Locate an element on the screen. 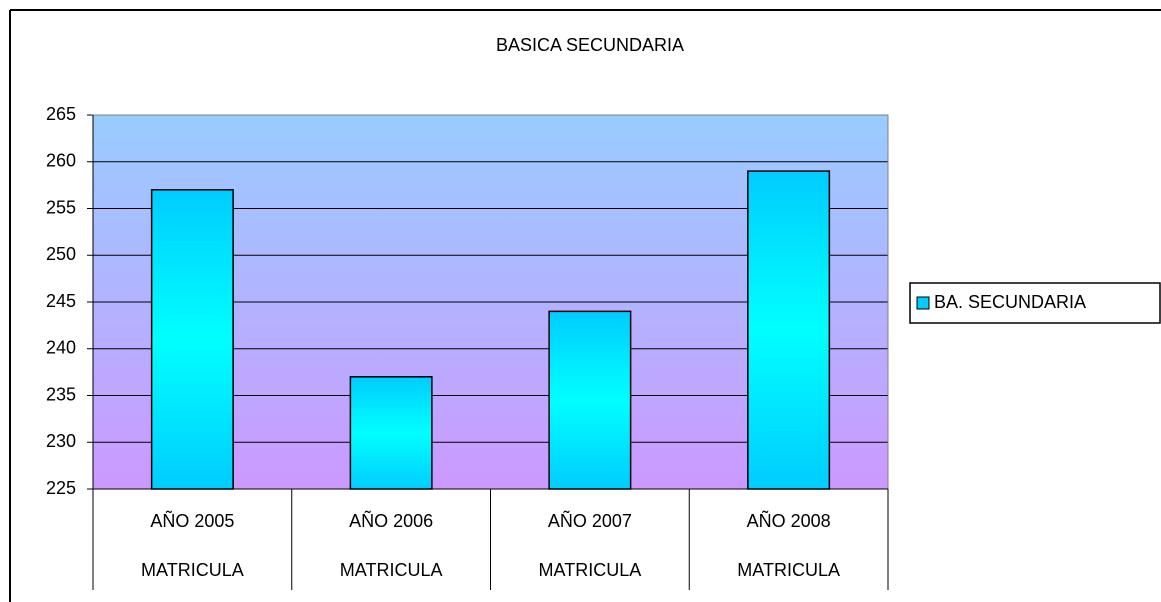 The image size is (1161, 602). legend-swatch is located at coordinates (923, 303).